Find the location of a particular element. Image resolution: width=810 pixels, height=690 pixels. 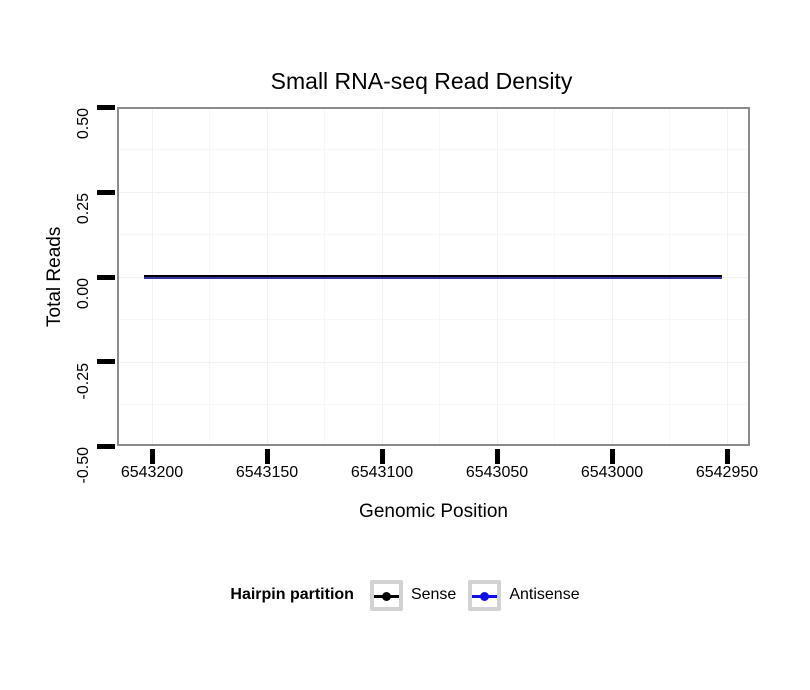

x-tick-label: 6542950 is located at coordinates (727, 472).